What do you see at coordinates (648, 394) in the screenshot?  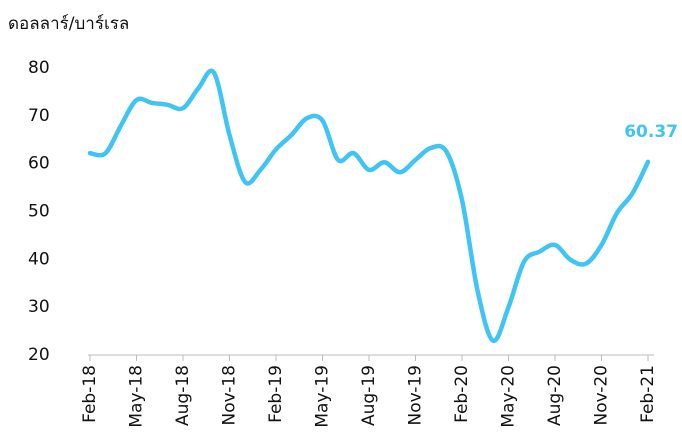 I see `x-tick-label: Feb-21` at bounding box center [648, 394].